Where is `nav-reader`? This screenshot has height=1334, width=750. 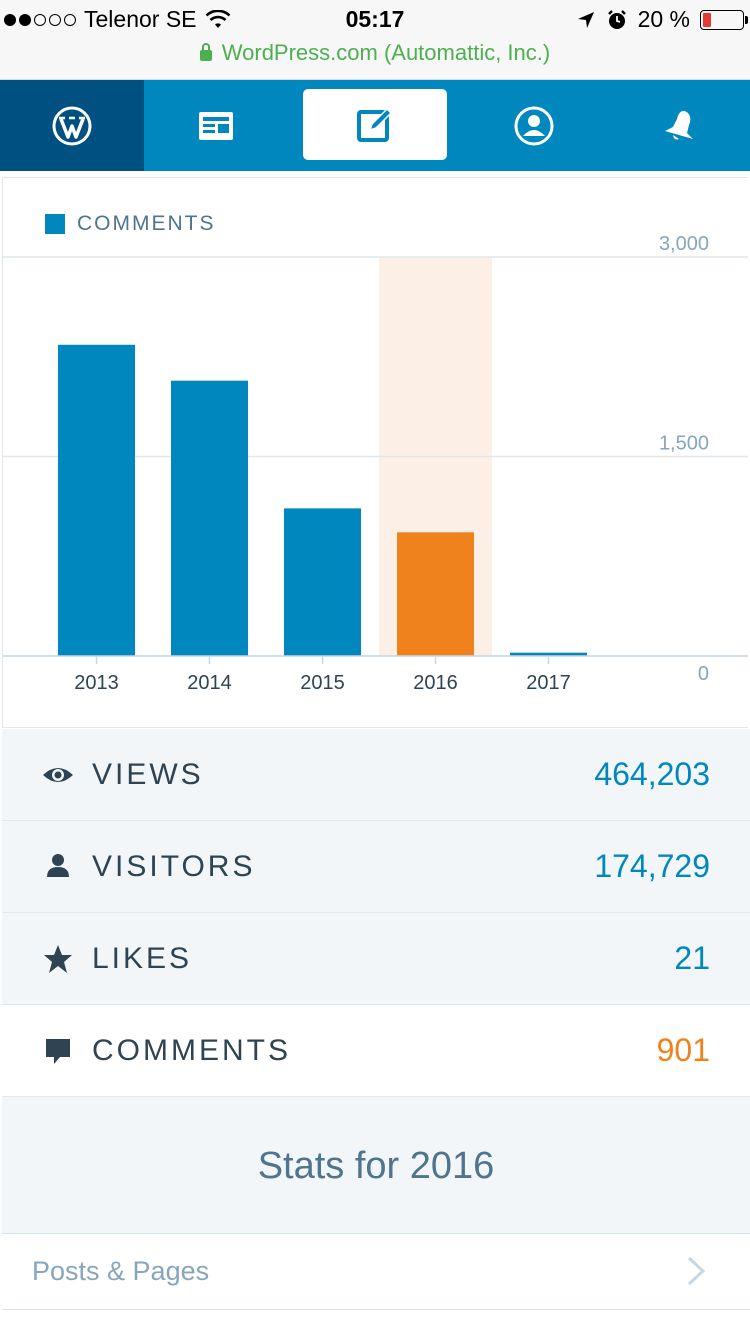 nav-reader is located at coordinates (216, 125).